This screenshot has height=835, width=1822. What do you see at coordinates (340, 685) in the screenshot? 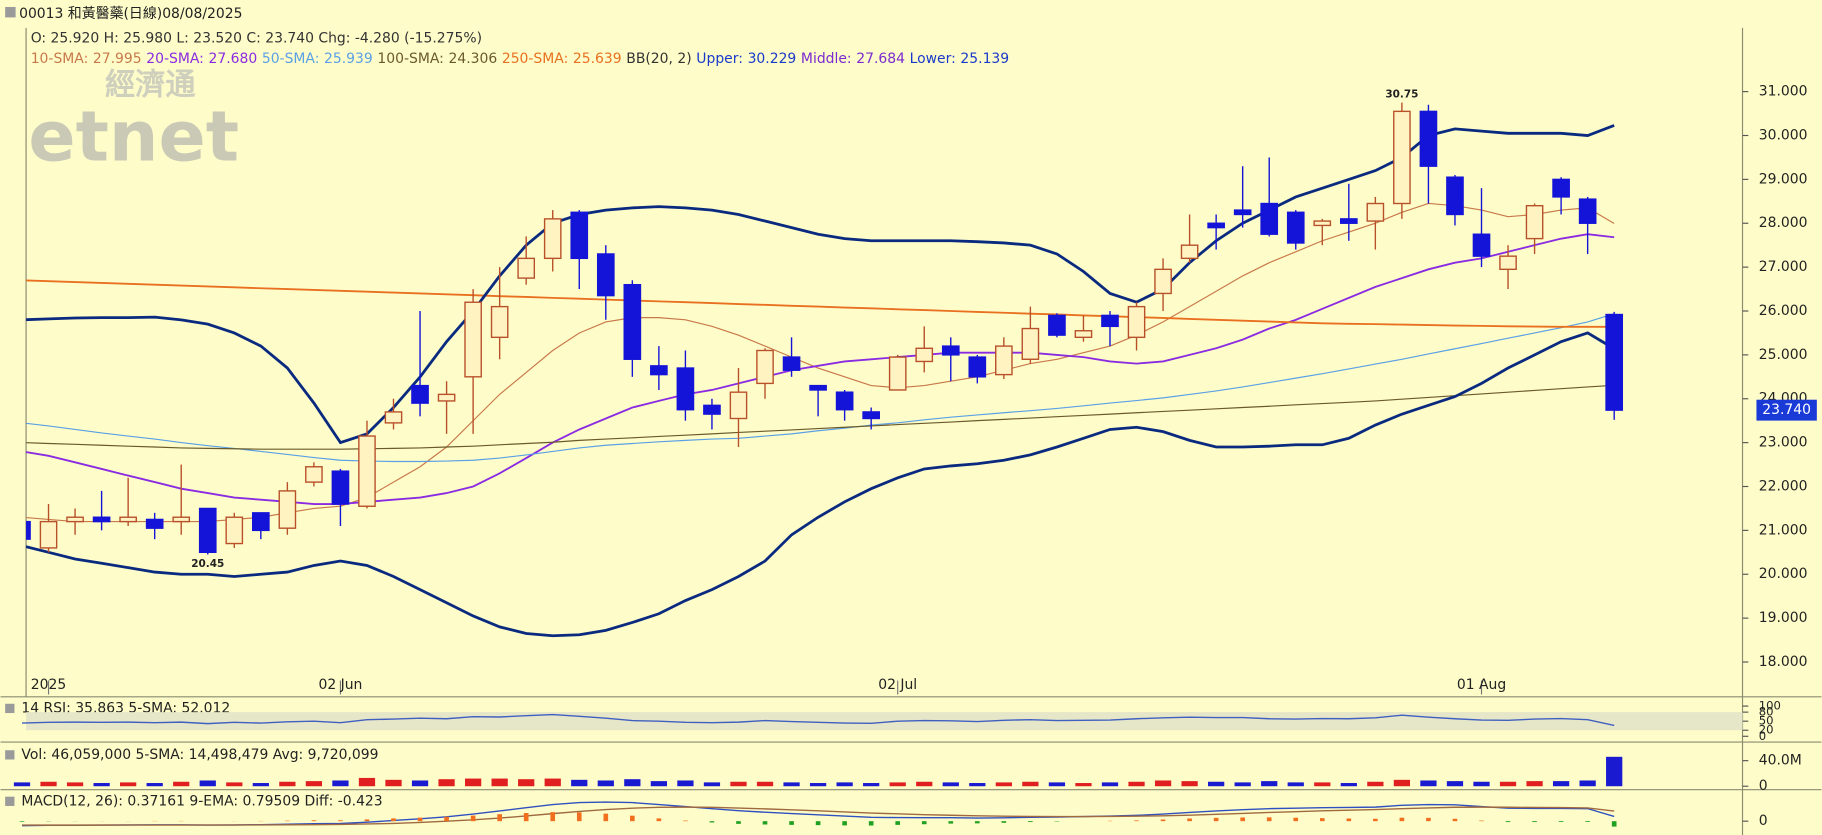
I see `x-tick-label: 02 Jun` at bounding box center [340, 685].